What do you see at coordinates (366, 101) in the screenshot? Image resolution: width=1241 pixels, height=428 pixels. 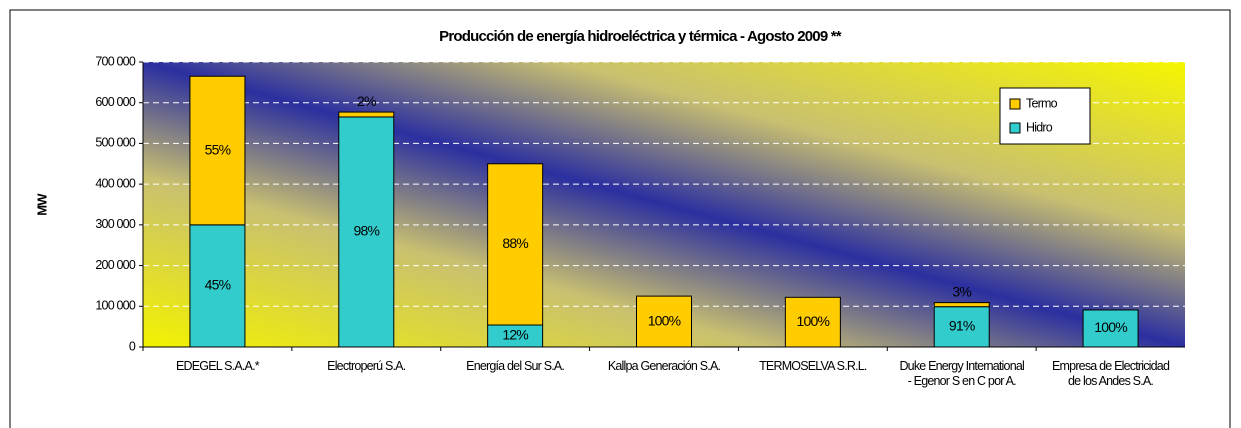 I see `data-label: 2%` at bounding box center [366, 101].